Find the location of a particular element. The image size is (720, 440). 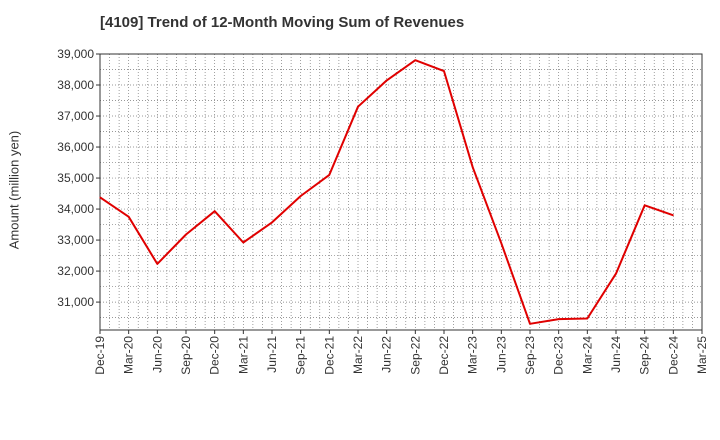

y-tick-label: 36,000 is located at coordinates (75, 147).